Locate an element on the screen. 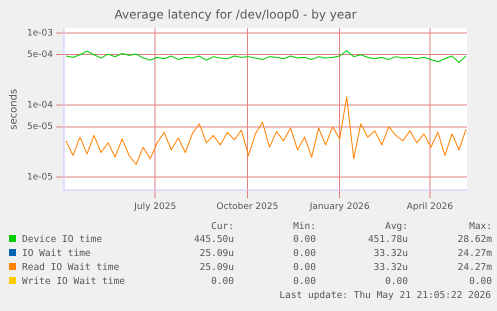  y-tick-label: 5e-05 is located at coordinates (39, 127).